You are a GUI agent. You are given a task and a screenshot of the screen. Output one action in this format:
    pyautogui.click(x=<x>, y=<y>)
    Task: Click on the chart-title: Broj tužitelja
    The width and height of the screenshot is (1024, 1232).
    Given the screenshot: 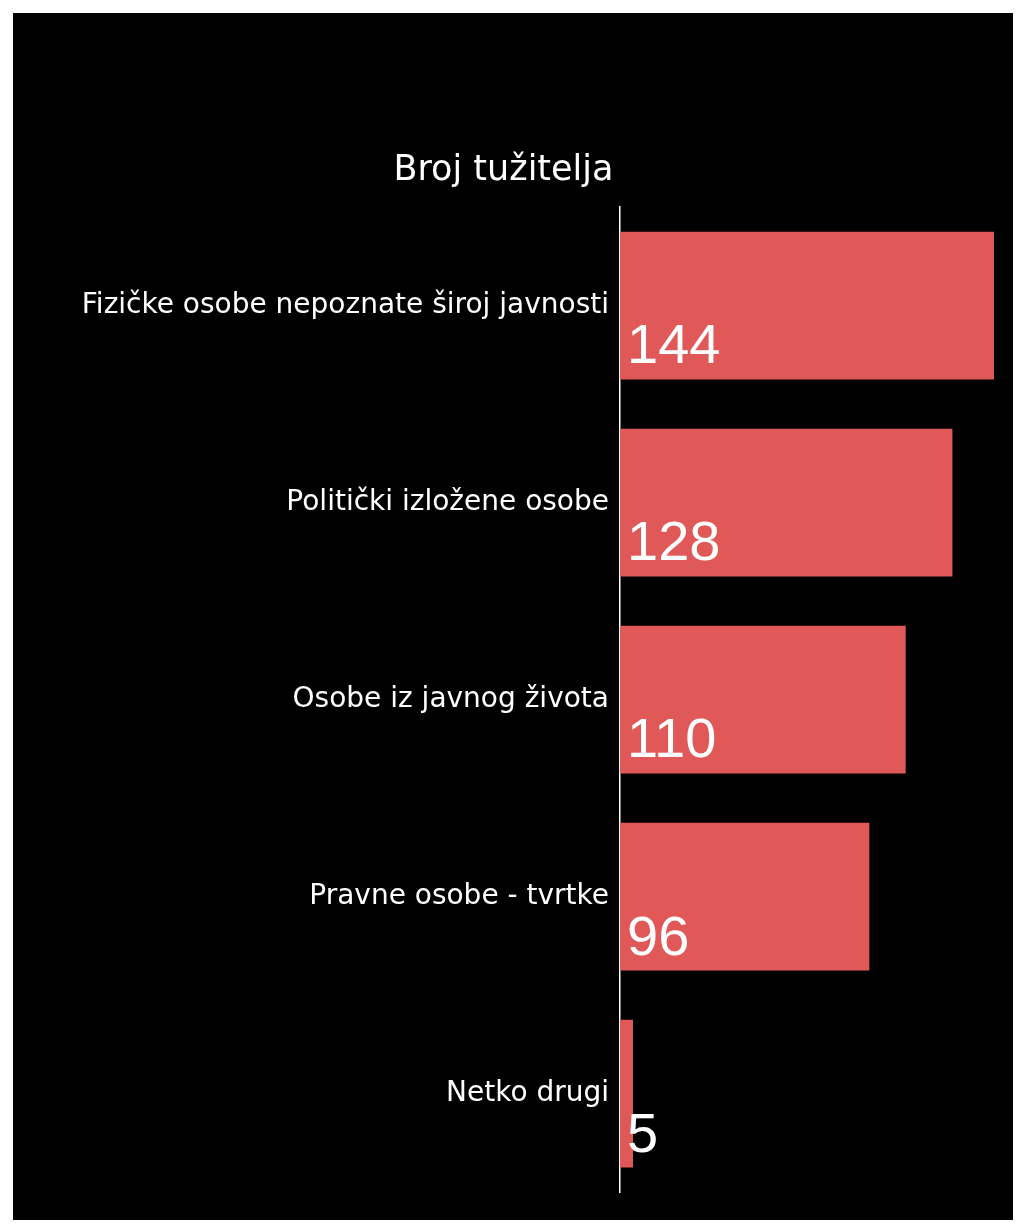 What is the action you would take?
    pyautogui.click(x=503, y=168)
    